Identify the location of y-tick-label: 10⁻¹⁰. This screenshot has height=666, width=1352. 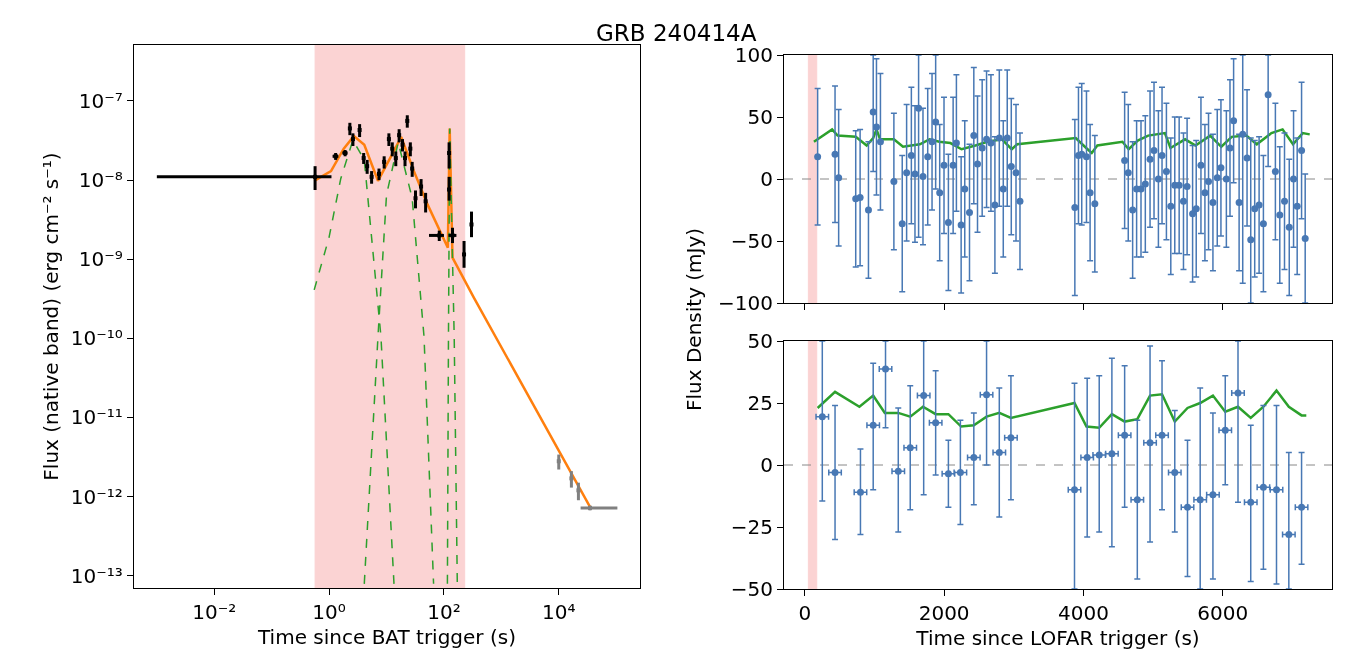
(96, 338).